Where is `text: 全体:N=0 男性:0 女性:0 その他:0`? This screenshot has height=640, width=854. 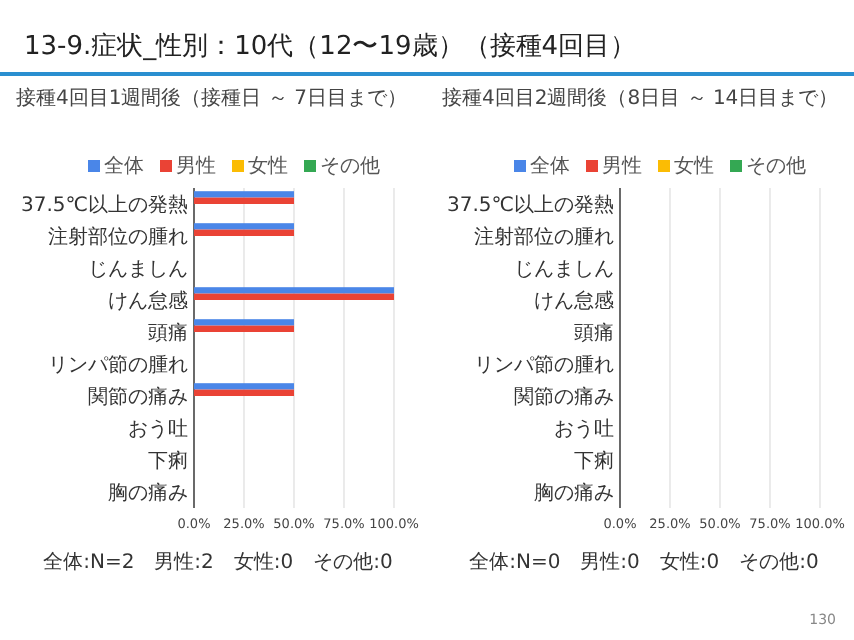 text: 全体:N=0 男性:0 女性:0 その他:0 is located at coordinates (644, 562).